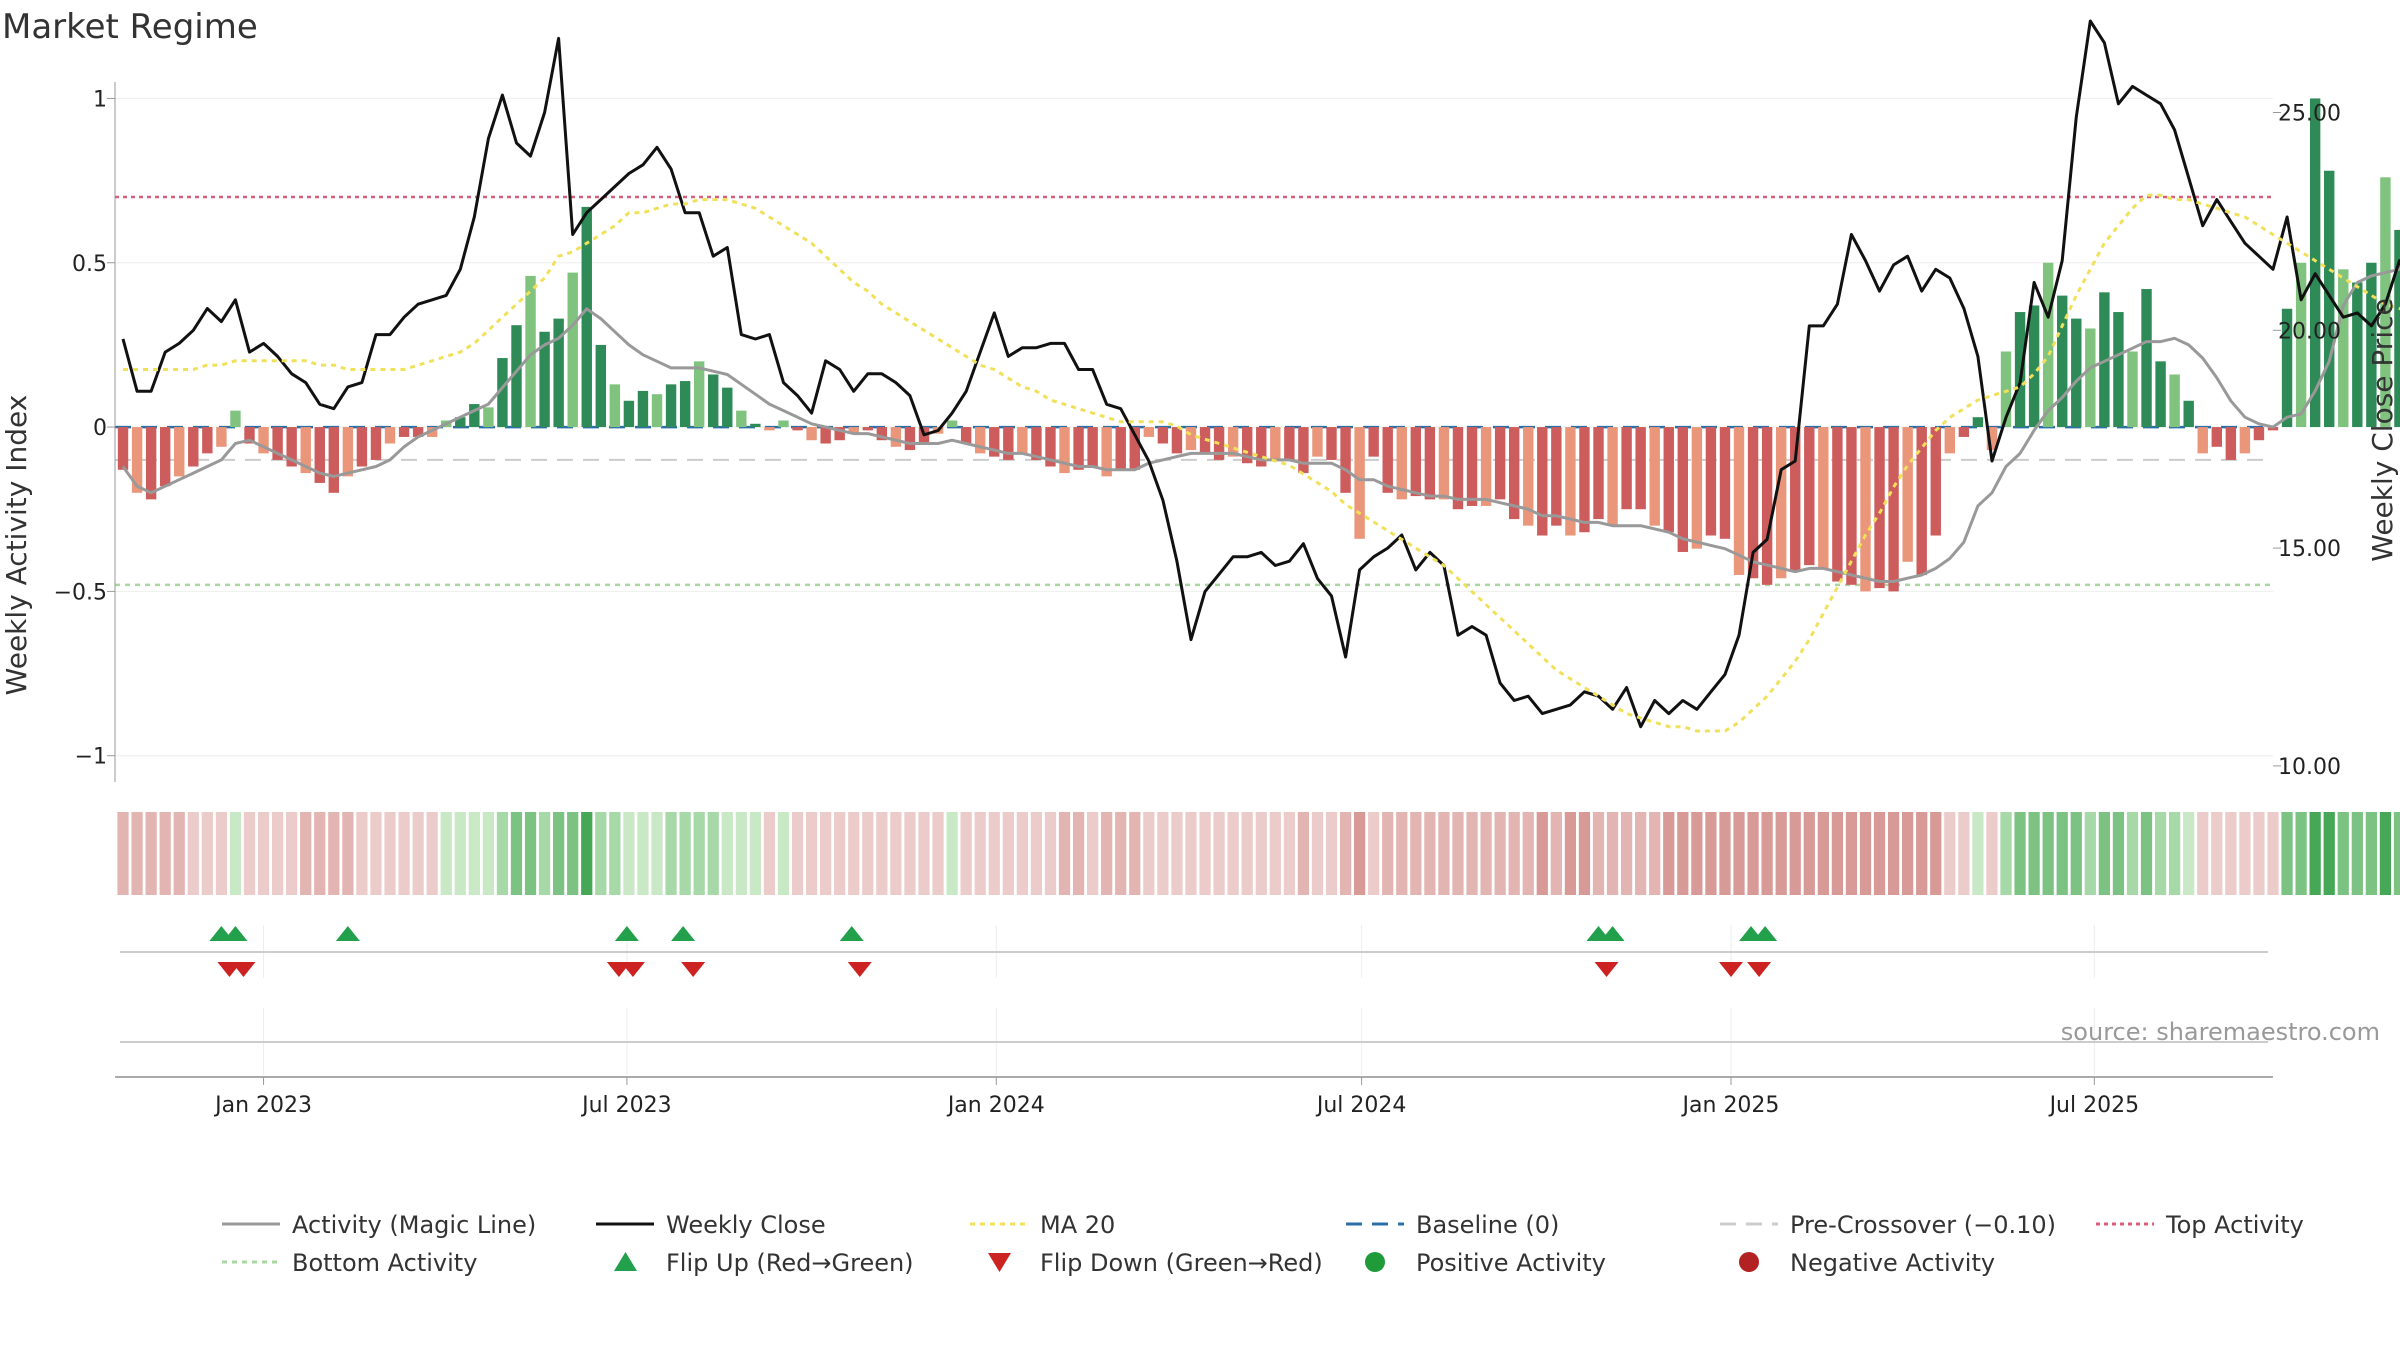 The width and height of the screenshot is (2400, 1350). Describe the element at coordinates (1923, 1225) in the screenshot. I see `legend-pre-crossover: Pre-Crossover (−0.10)` at that location.